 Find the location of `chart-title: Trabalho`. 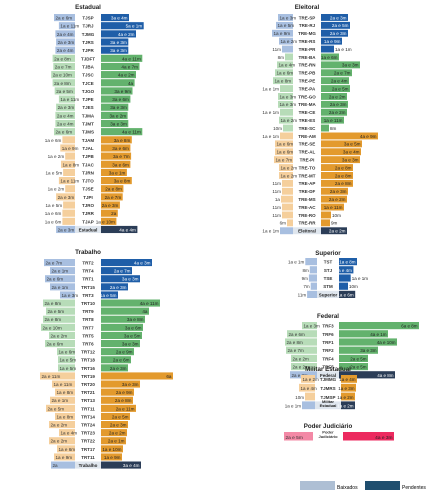

chart-title: Trabalho is located at coordinates (88, 252).